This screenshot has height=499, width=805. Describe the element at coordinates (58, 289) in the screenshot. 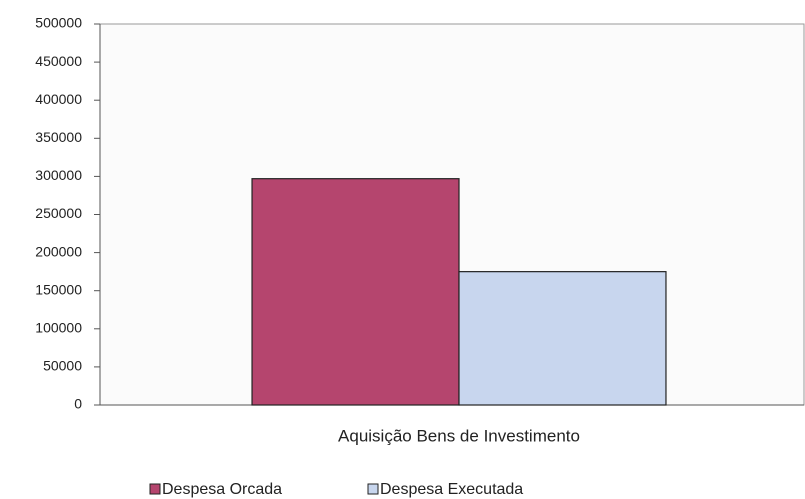

I see `y-tick-label: 150000` at that location.